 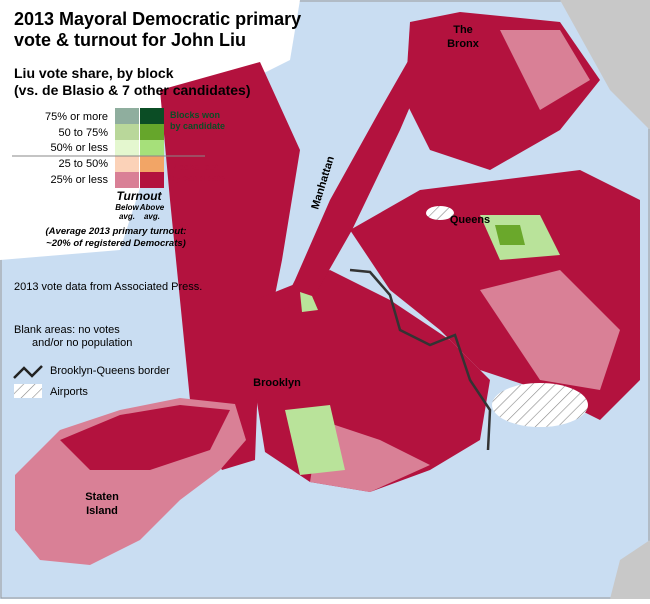 What do you see at coordinates (80, 180) in the screenshot?
I see `legend-row: 25% or less` at bounding box center [80, 180].